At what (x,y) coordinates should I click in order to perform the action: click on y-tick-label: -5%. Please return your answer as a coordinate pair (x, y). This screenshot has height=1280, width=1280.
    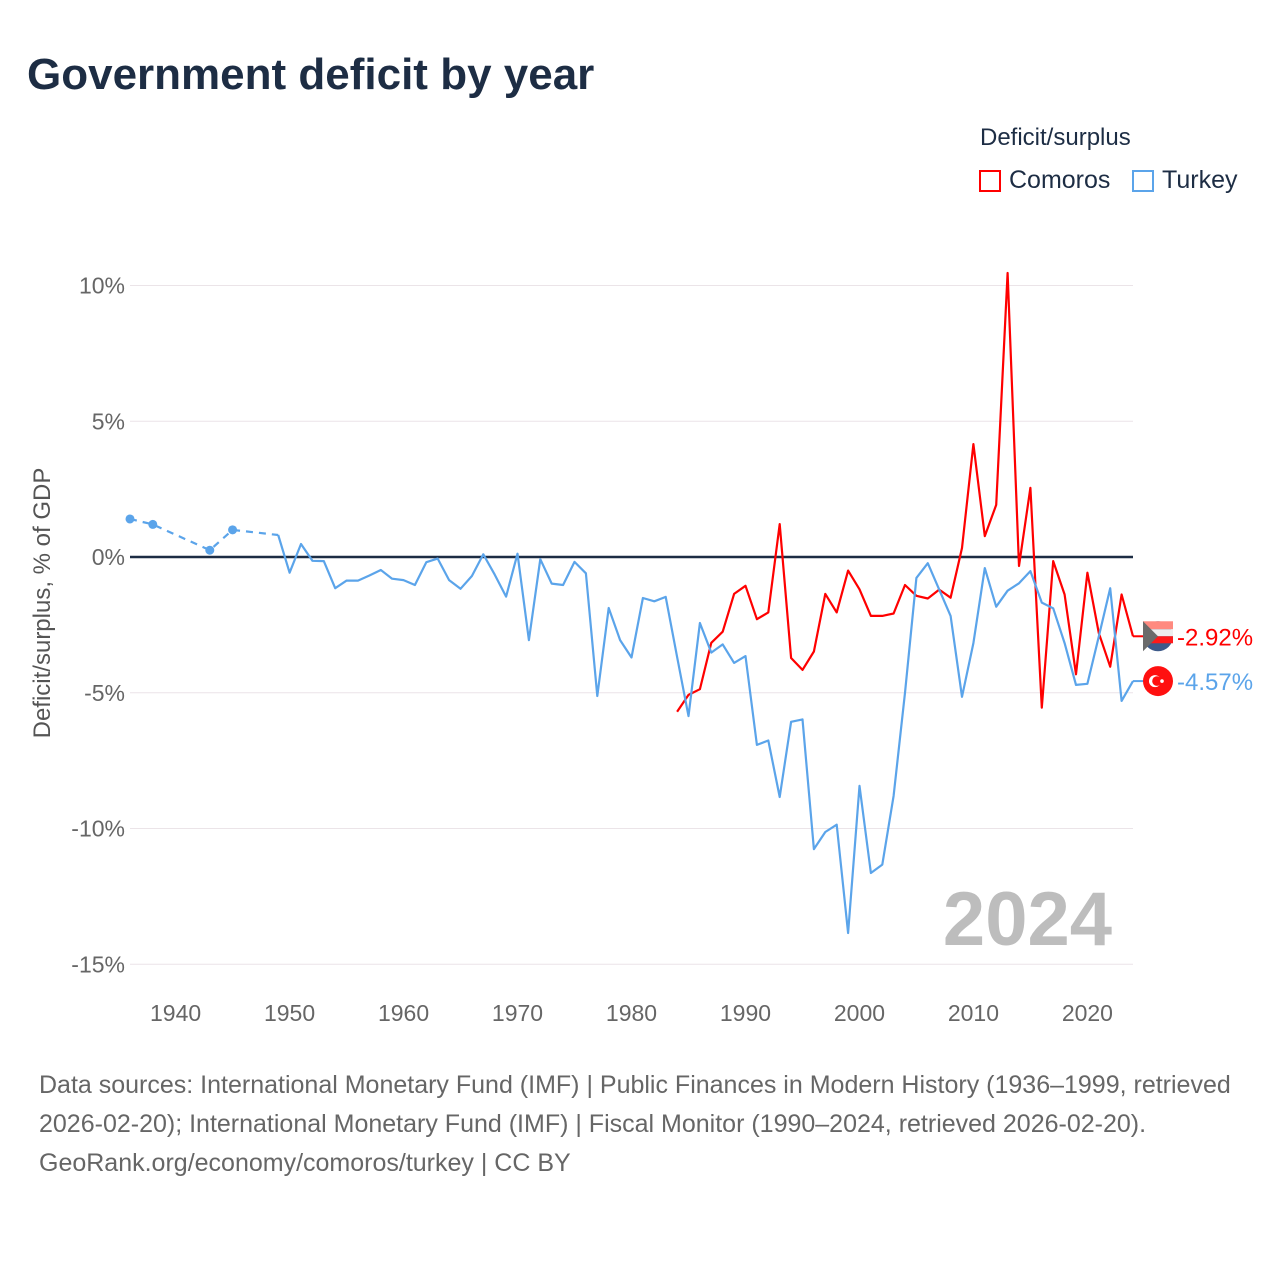
    Looking at the image, I should click on (104, 693).